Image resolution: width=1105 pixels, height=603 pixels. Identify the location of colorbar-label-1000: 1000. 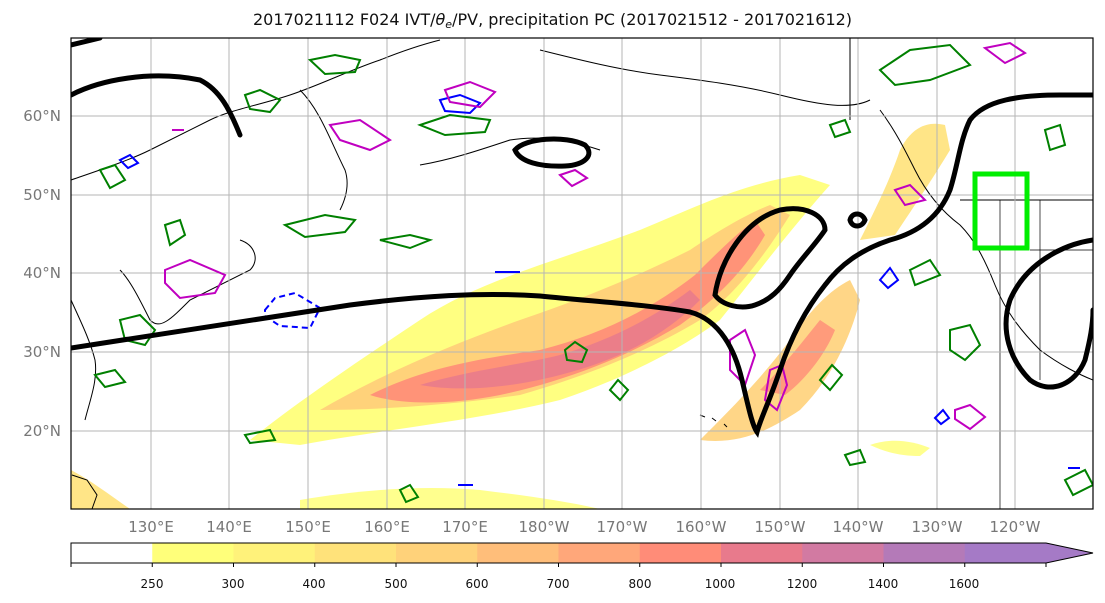
(720, 584).